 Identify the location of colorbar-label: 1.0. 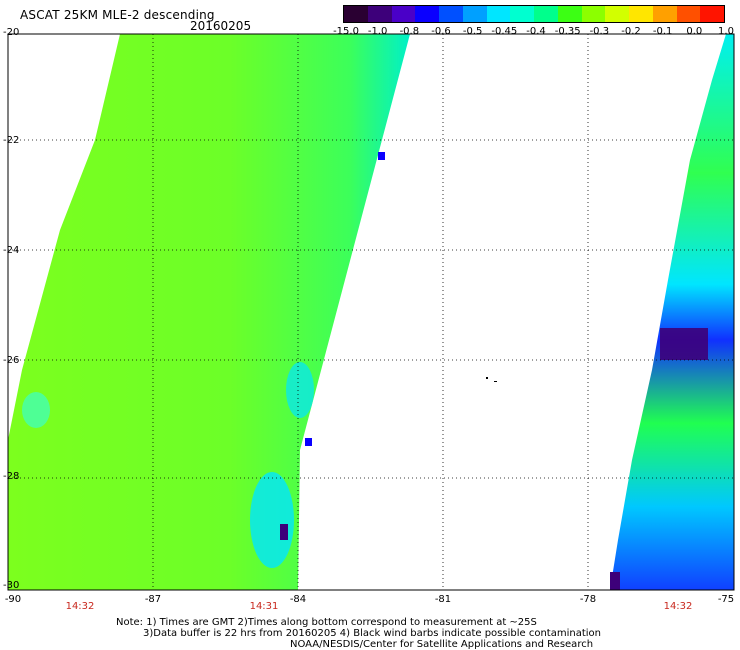
(726, 31).